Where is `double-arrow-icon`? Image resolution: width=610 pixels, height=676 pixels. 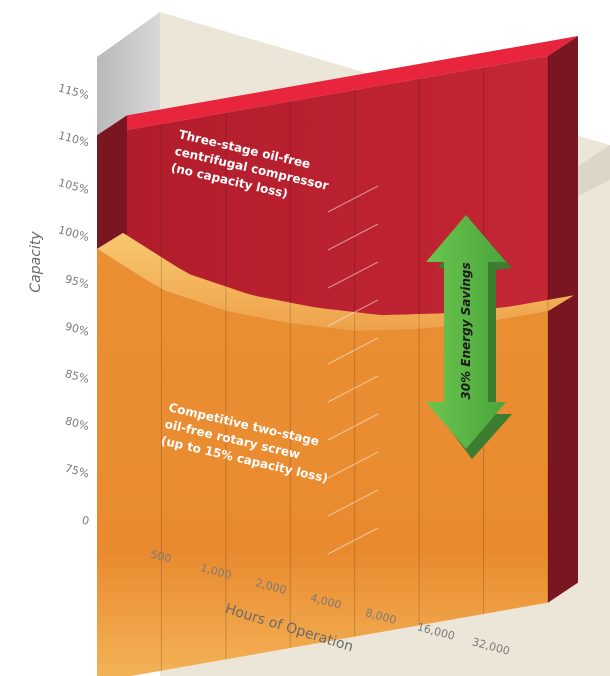 double-arrow-icon is located at coordinates (466, 332).